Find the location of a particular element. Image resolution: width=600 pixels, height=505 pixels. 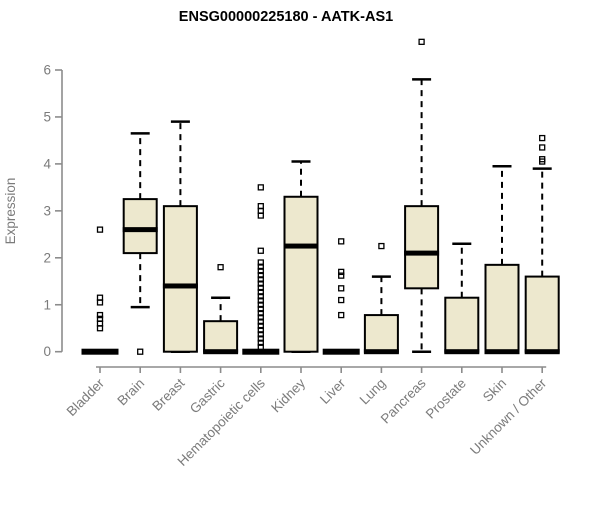

y-tick-label: 1 is located at coordinates (47, 304).